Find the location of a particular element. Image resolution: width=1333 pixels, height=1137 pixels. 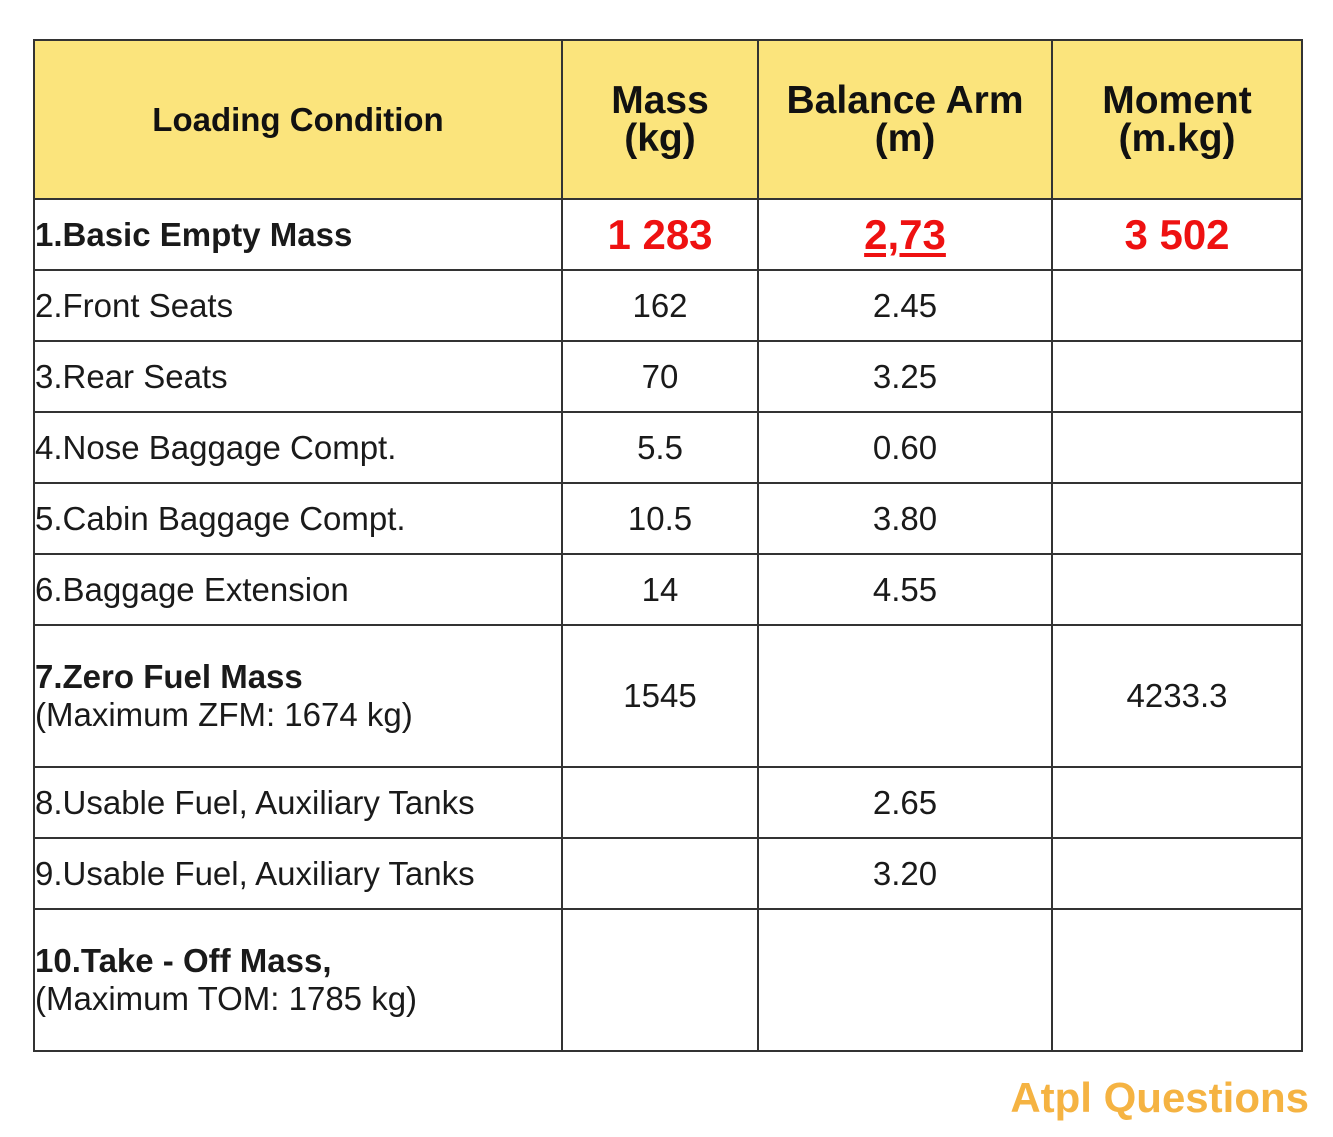

highlight-moment: 3 502 is located at coordinates (1177, 234).